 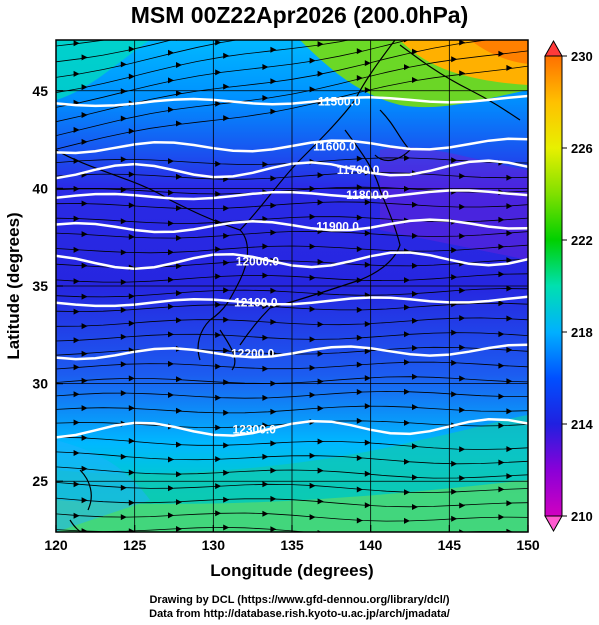 What do you see at coordinates (40, 286) in the screenshot?
I see `y-tick-label: 35` at bounding box center [40, 286].